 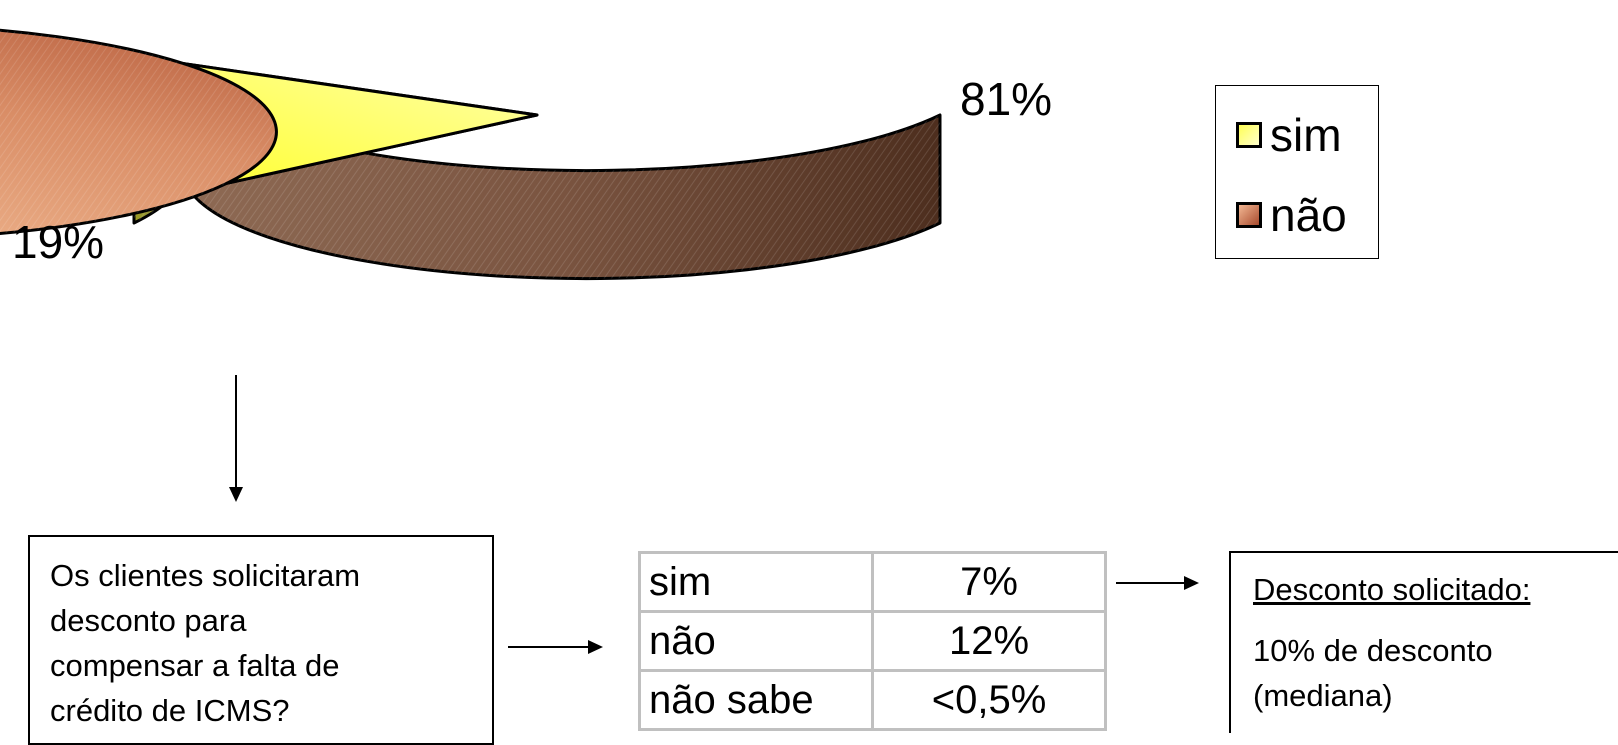 I want to click on answer-cell: não sabe, so click(x=756, y=700).